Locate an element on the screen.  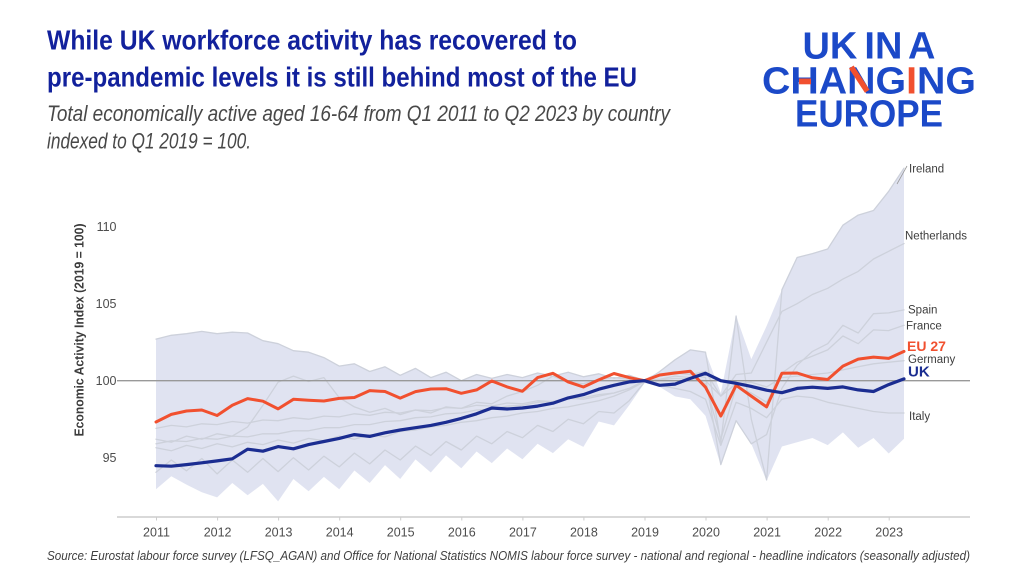
svg-text: 2020 is located at coordinates (706, 533).